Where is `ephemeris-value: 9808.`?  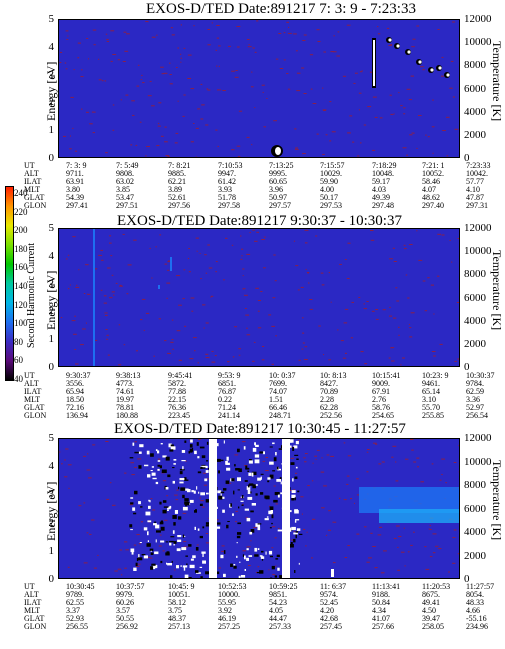 ephemeris-value: 9808. is located at coordinates (125, 173).